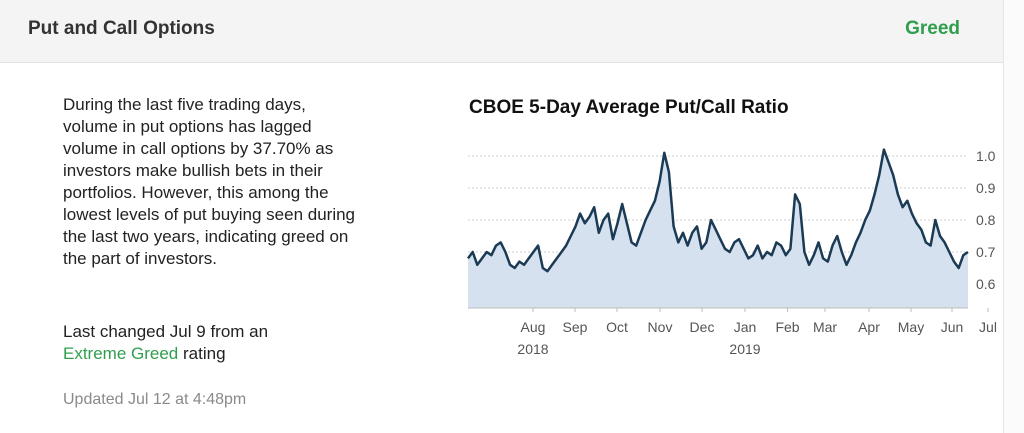 The width and height of the screenshot is (1024, 433). I want to click on y-tick-label: 0.7, so click(986, 252).